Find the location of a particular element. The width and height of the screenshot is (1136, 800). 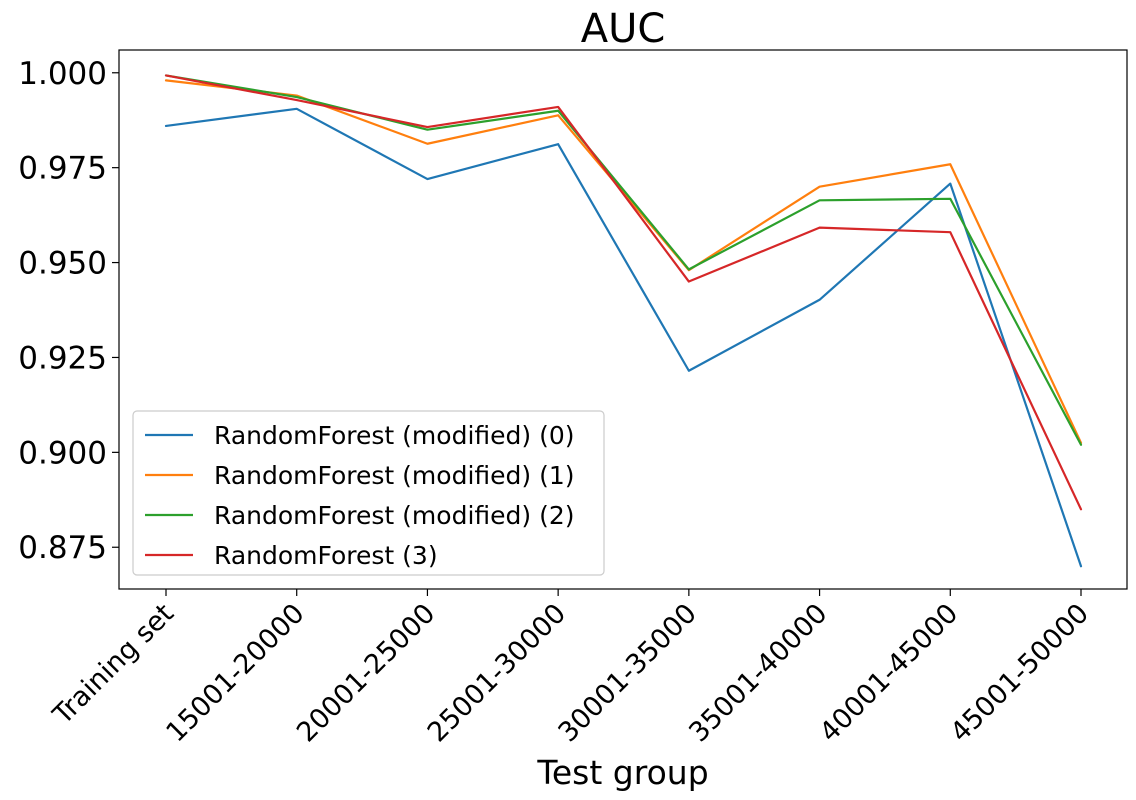

x-tick-label: 15001-20000 is located at coordinates (235, 673).